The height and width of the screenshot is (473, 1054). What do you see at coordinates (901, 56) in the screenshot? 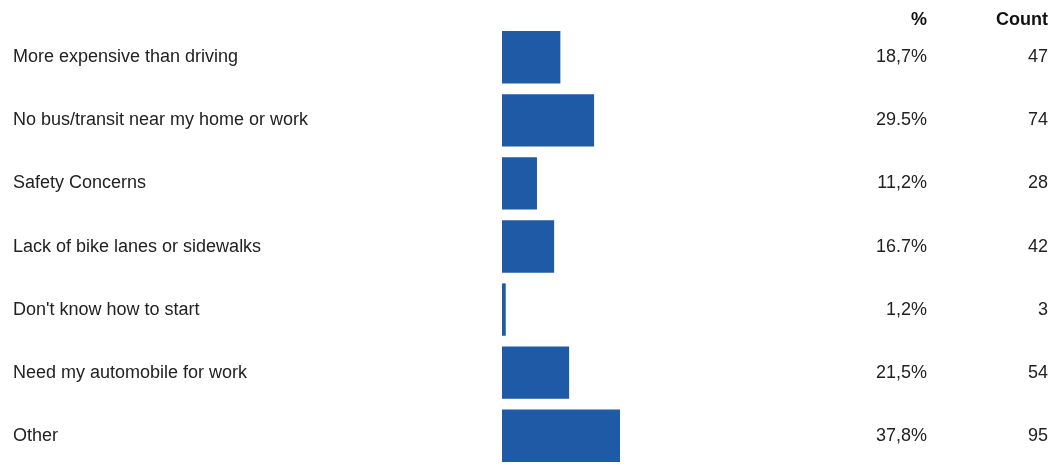
I see `data-label: 18,7%` at bounding box center [901, 56].